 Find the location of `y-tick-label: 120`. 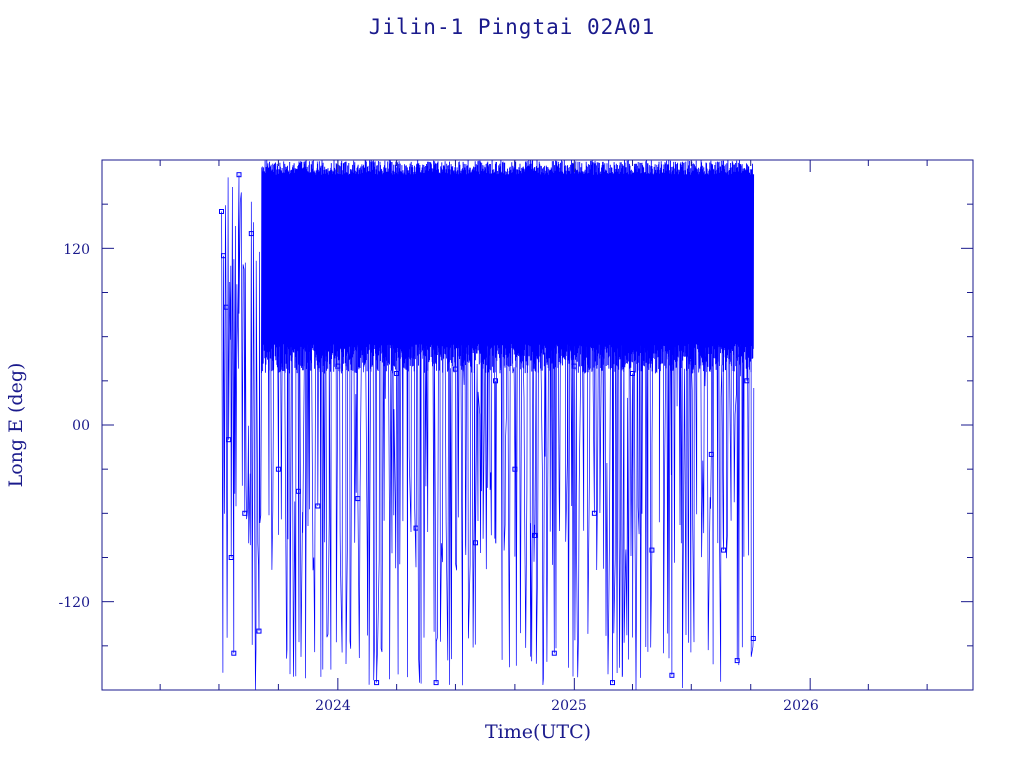

y-tick-label: 120 is located at coordinates (76, 250).